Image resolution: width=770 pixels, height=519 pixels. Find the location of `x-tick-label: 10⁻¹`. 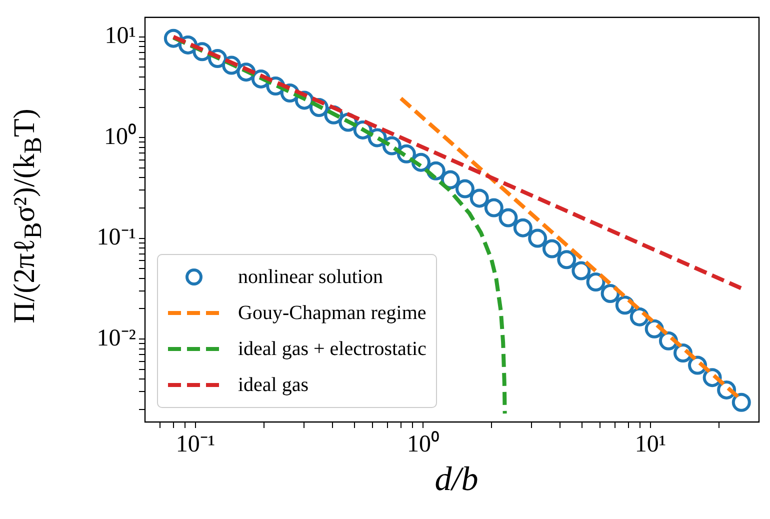

x-tick-label: 10⁻¹ is located at coordinates (196, 445).